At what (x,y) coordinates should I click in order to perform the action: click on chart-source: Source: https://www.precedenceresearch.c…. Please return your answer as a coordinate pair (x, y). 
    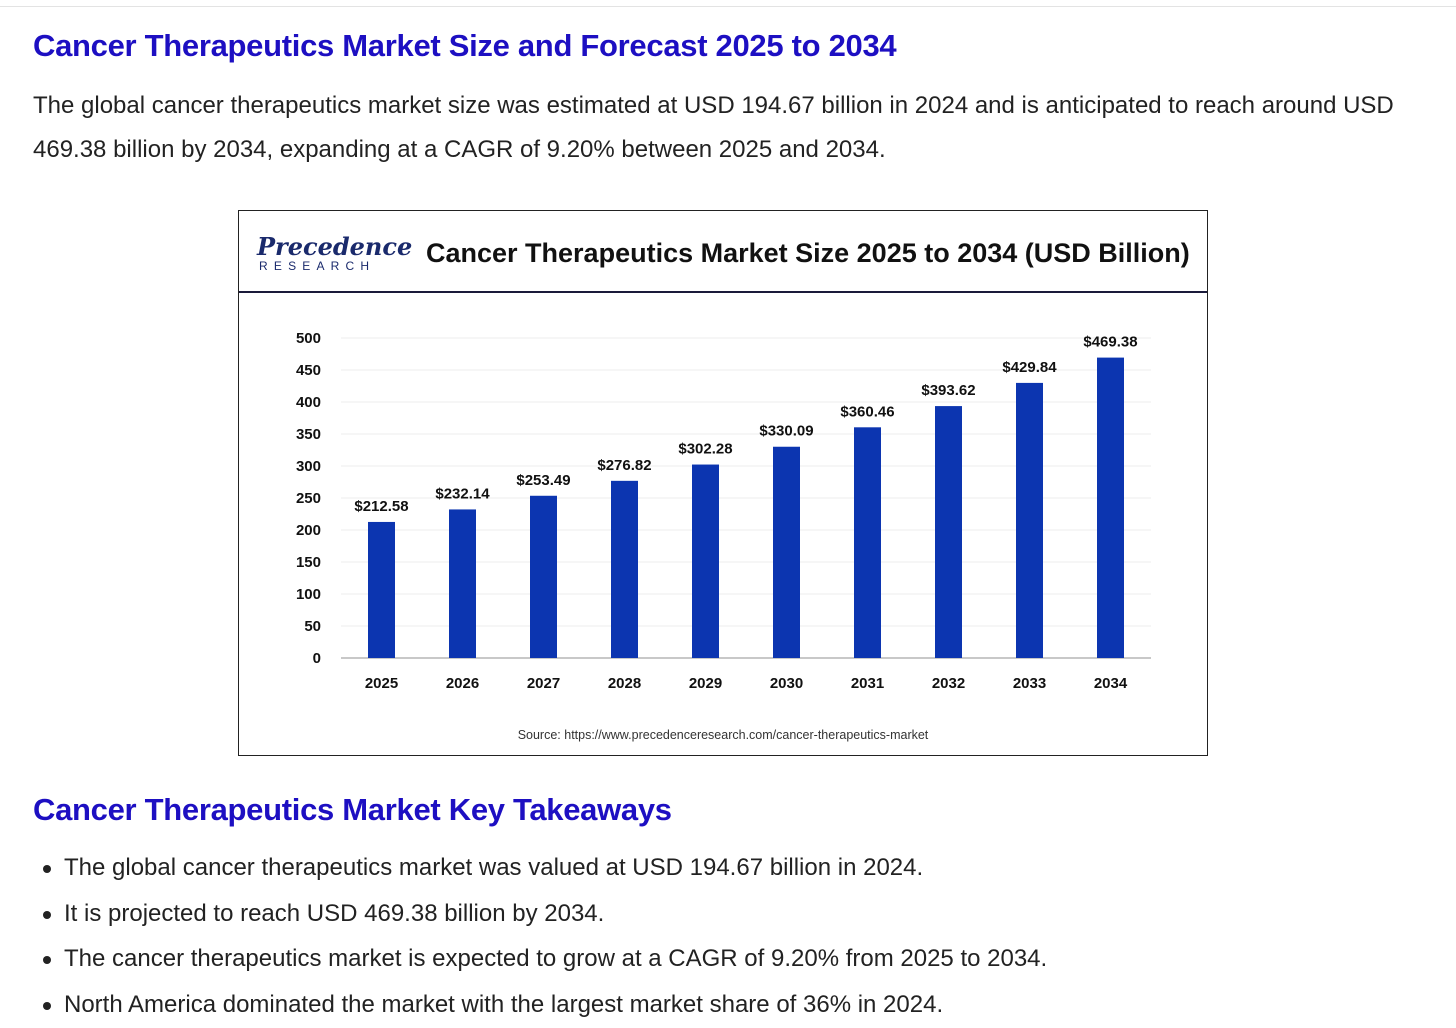
    Looking at the image, I should click on (723, 735).